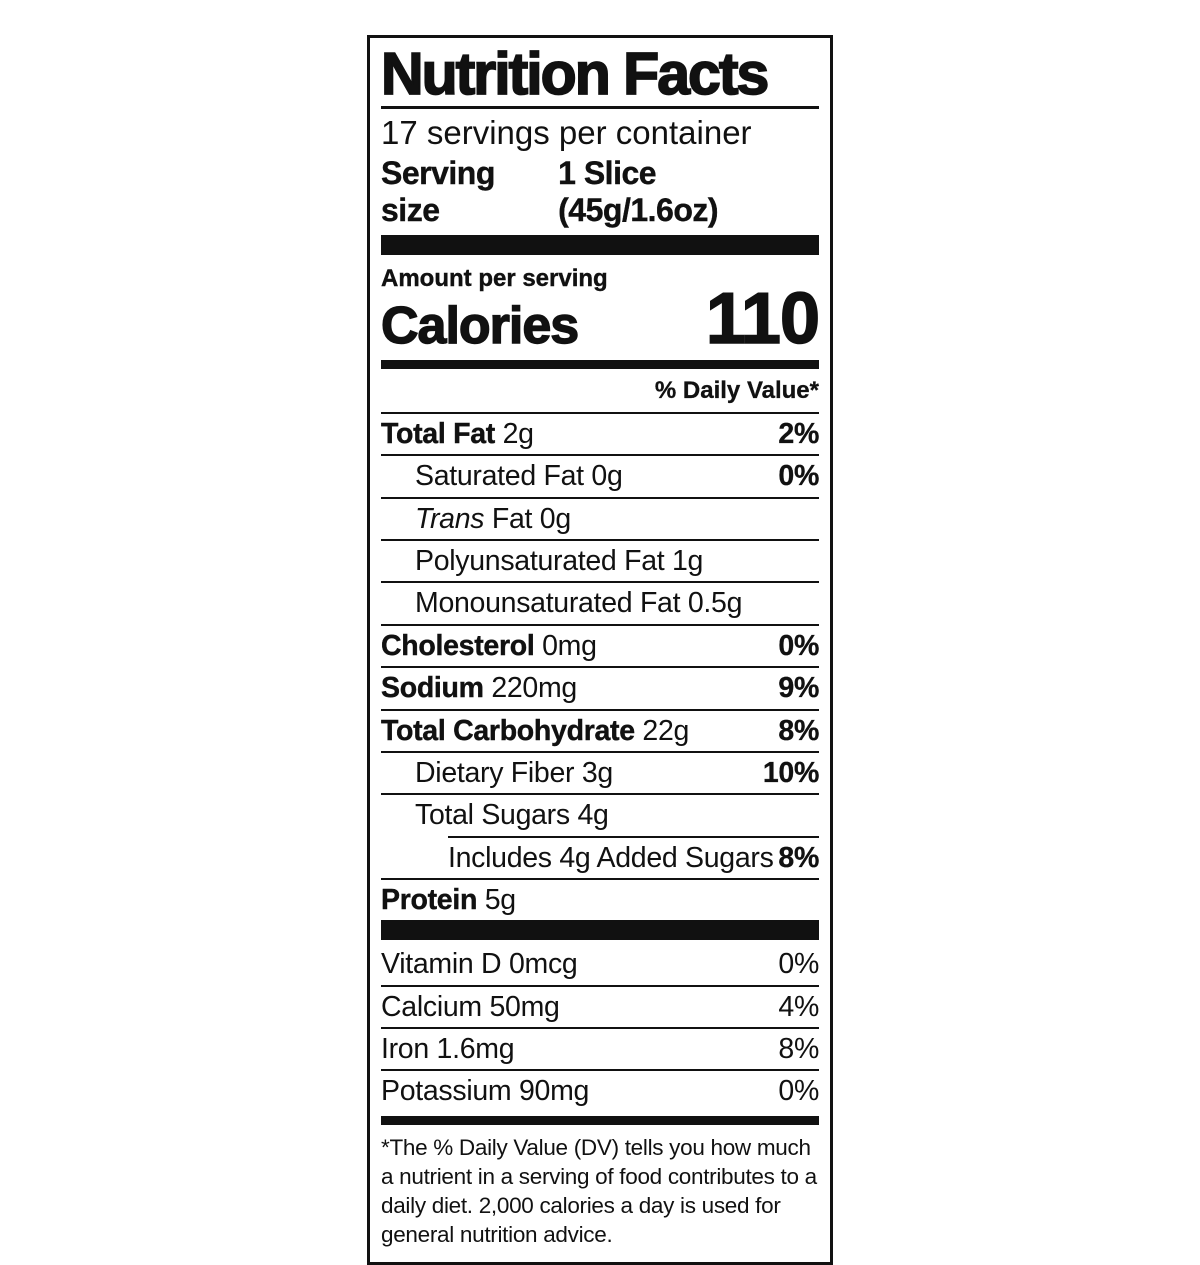  What do you see at coordinates (600, 1090) in the screenshot?
I see `micronutrient-row: Potassium 90mg 0%` at bounding box center [600, 1090].